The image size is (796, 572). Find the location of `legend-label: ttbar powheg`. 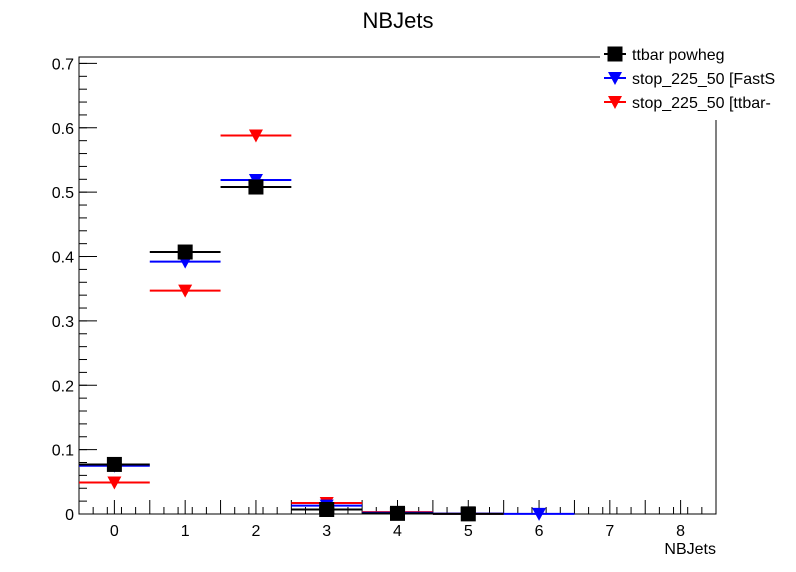

legend-label: ttbar powheg is located at coordinates (678, 55).